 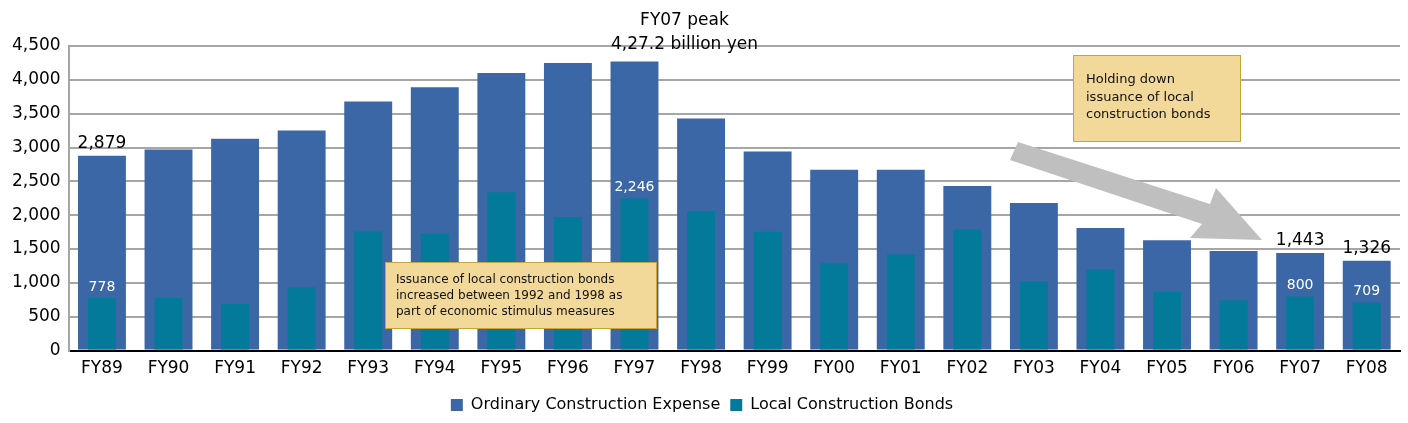 I want to click on x-tick-label: FY01, so click(x=900, y=367).